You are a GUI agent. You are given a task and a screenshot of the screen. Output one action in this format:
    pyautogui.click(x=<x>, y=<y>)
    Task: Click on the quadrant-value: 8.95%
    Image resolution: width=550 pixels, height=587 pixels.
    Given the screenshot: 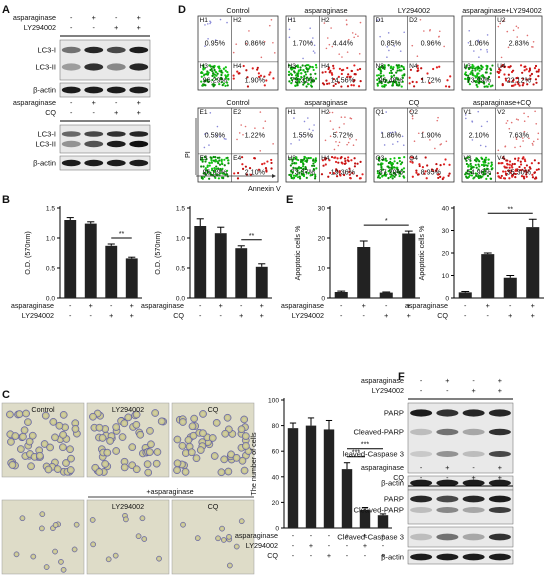 What is the action you would take?
    pyautogui.click(x=431, y=172)
    